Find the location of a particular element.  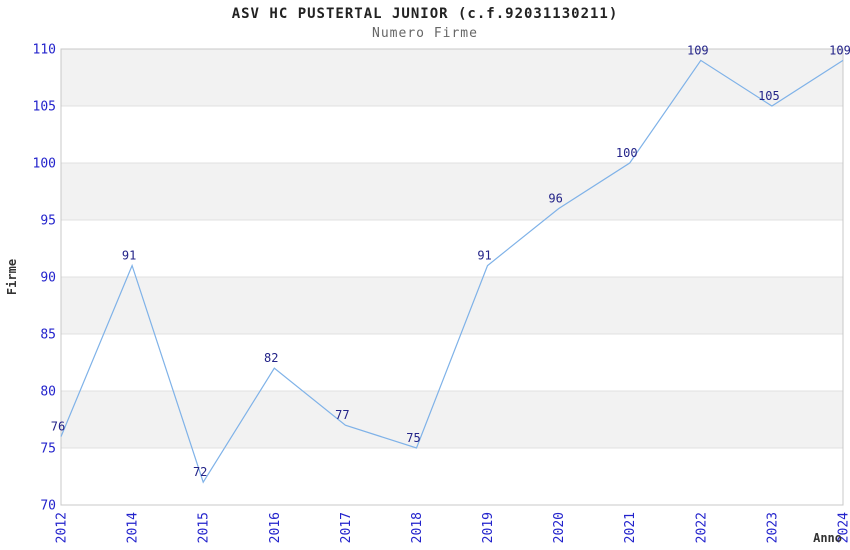

x-tick-label: 2022 is located at coordinates (701, 527).